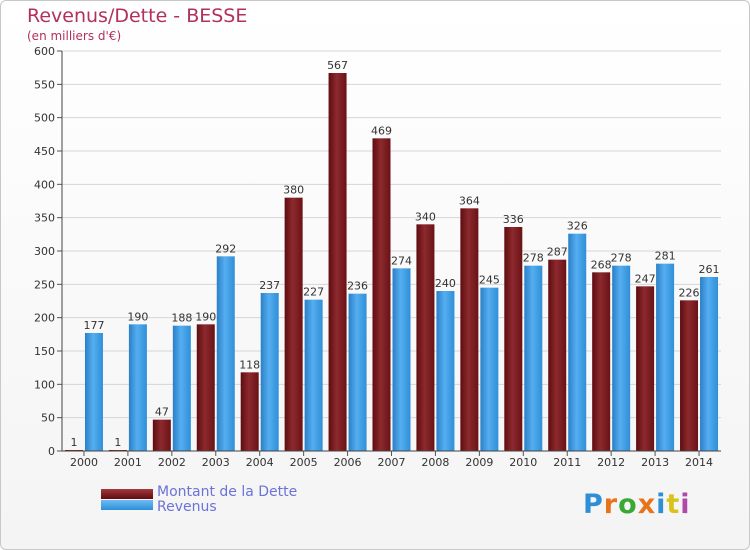  Describe the element at coordinates (655, 462) in the screenshot. I see `x-tick-label: 2013` at that location.